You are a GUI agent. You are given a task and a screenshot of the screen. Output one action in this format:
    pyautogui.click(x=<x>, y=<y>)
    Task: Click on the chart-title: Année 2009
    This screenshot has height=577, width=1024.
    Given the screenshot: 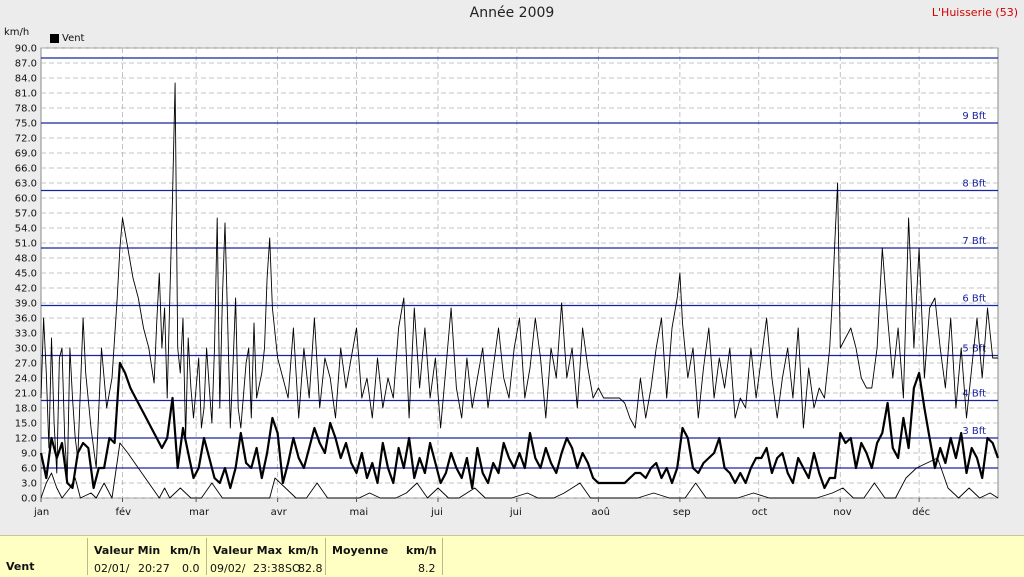 What is the action you would take?
    pyautogui.click(x=512, y=13)
    